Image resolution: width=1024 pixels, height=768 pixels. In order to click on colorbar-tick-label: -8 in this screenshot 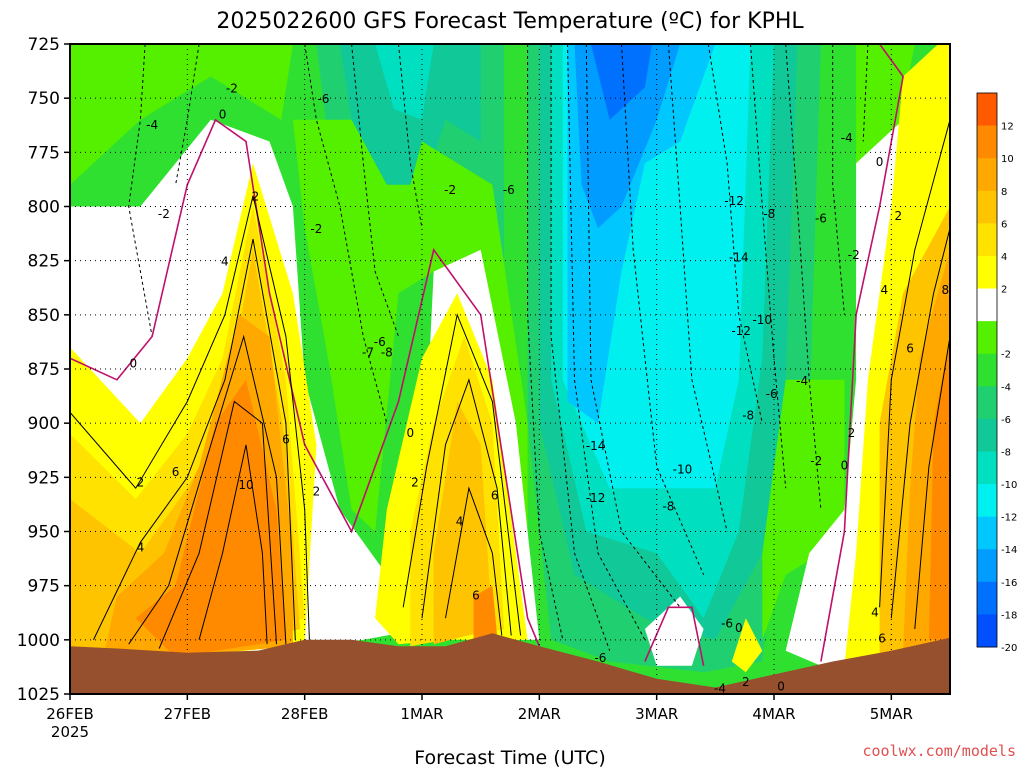, I will do `click(1006, 452)`.